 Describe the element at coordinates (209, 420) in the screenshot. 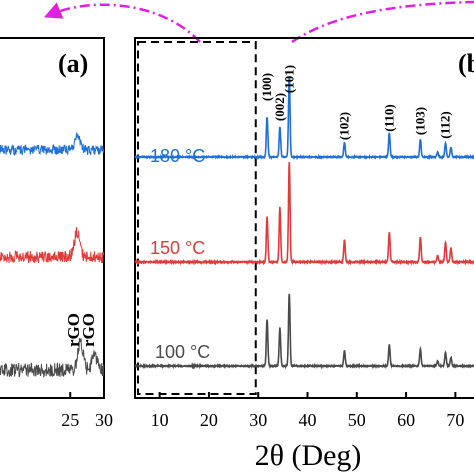

I see `x-tick-label-1: 20` at that location.